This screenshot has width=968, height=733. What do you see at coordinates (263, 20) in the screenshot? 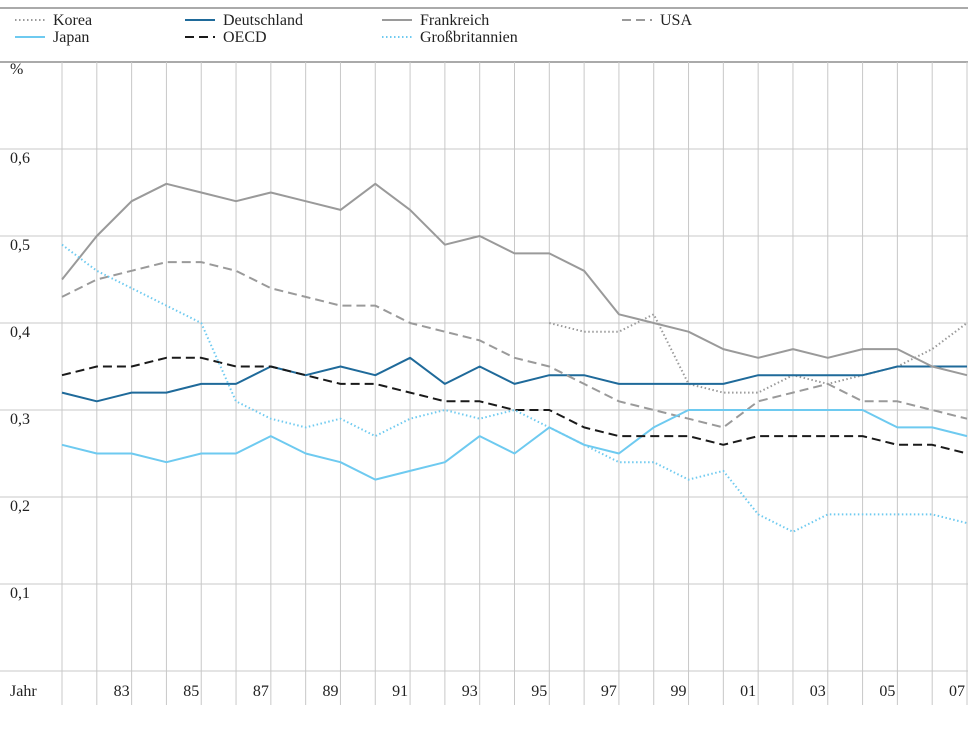
I see `legend-label: Deutschland` at bounding box center [263, 20].